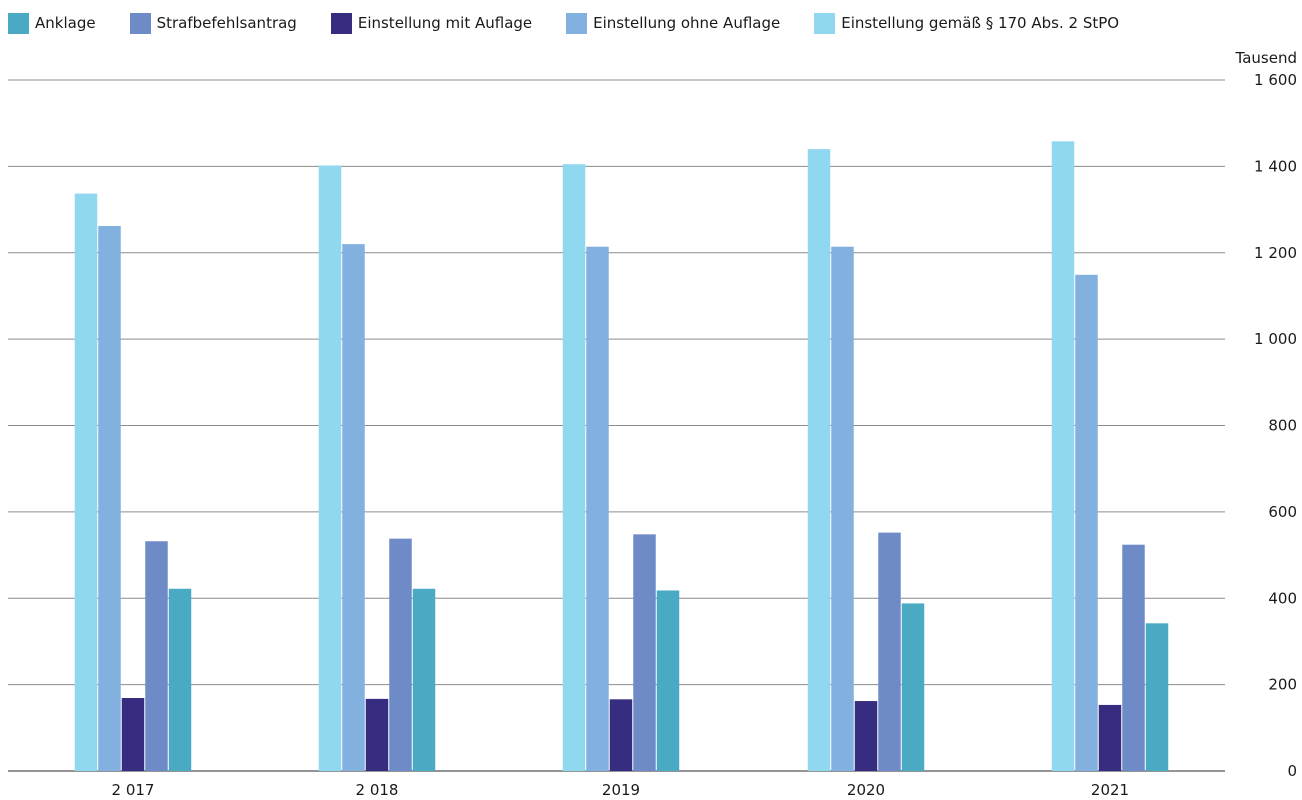 Image resolution: width=1302 pixels, height=800 pixels. I want to click on y-tick-label: 800, so click(1282, 426).